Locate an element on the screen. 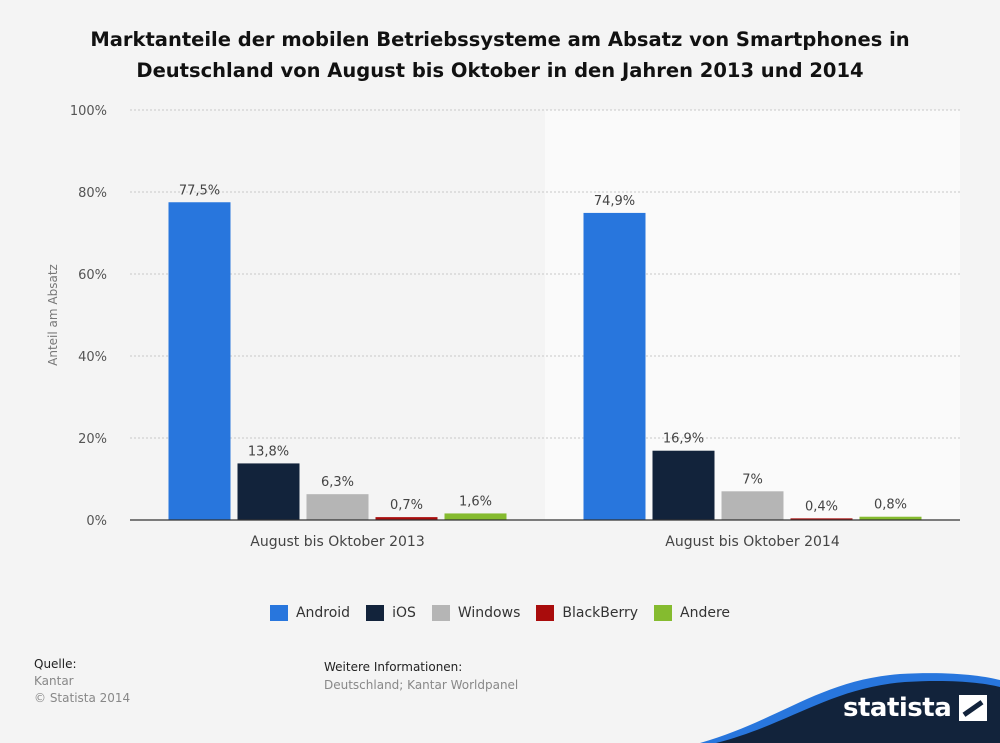 This screenshot has height=743, width=1000. legend-item-windows: Windows is located at coordinates (476, 613).